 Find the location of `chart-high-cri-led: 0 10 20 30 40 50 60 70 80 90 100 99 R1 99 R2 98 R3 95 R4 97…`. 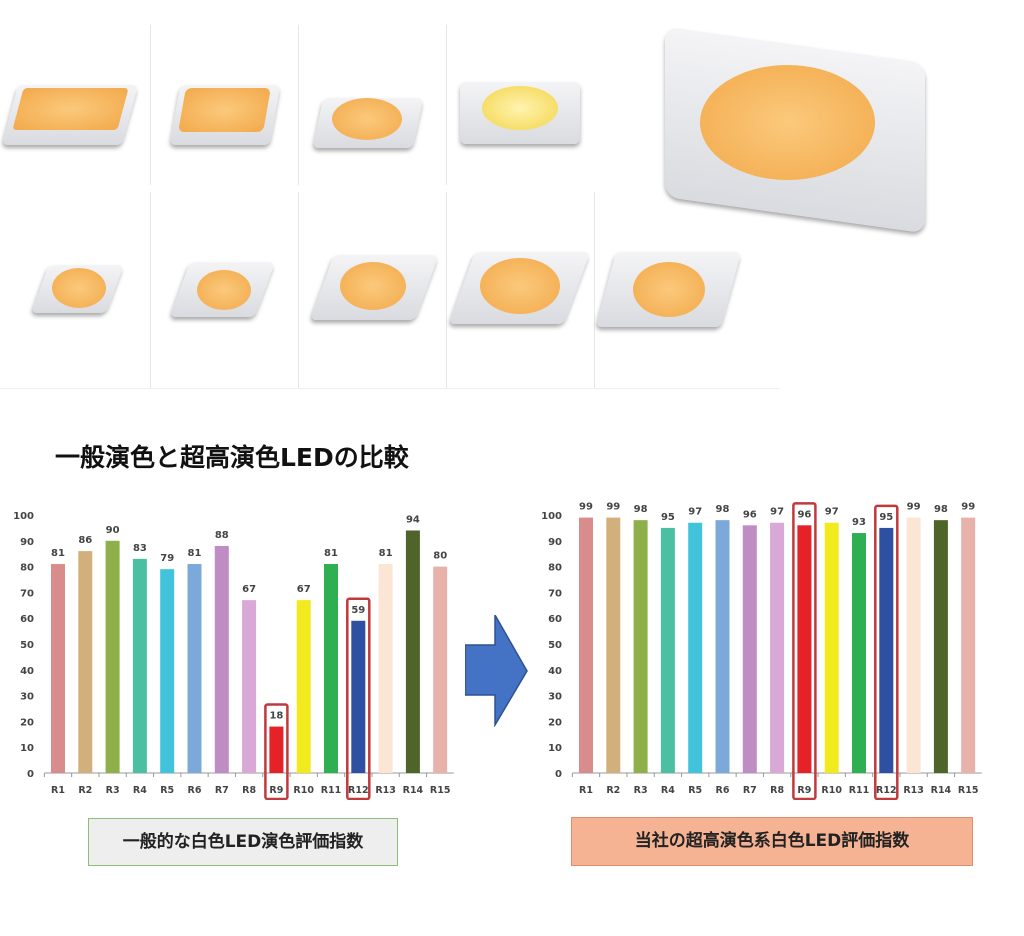

chart-high-cri-led: 0 10 20 30 40 50 60 70 80 90 100 99 R1 99 R2 98 R3 95 R4 97… is located at coordinates (761, 651).